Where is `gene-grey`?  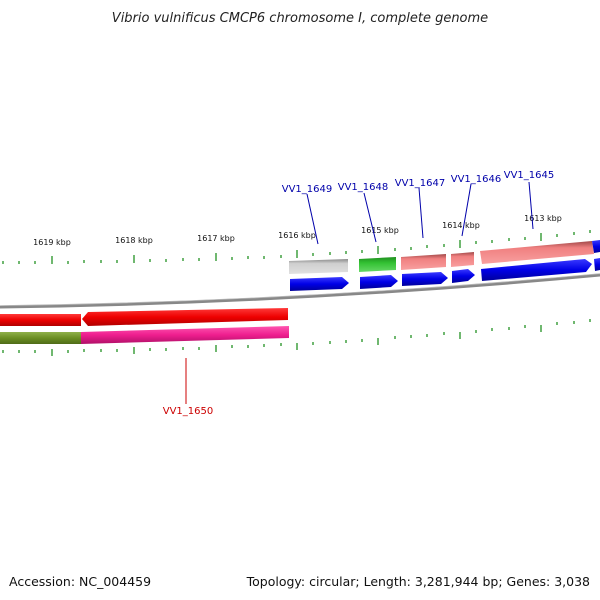
gene-grey is located at coordinates (318, 266).